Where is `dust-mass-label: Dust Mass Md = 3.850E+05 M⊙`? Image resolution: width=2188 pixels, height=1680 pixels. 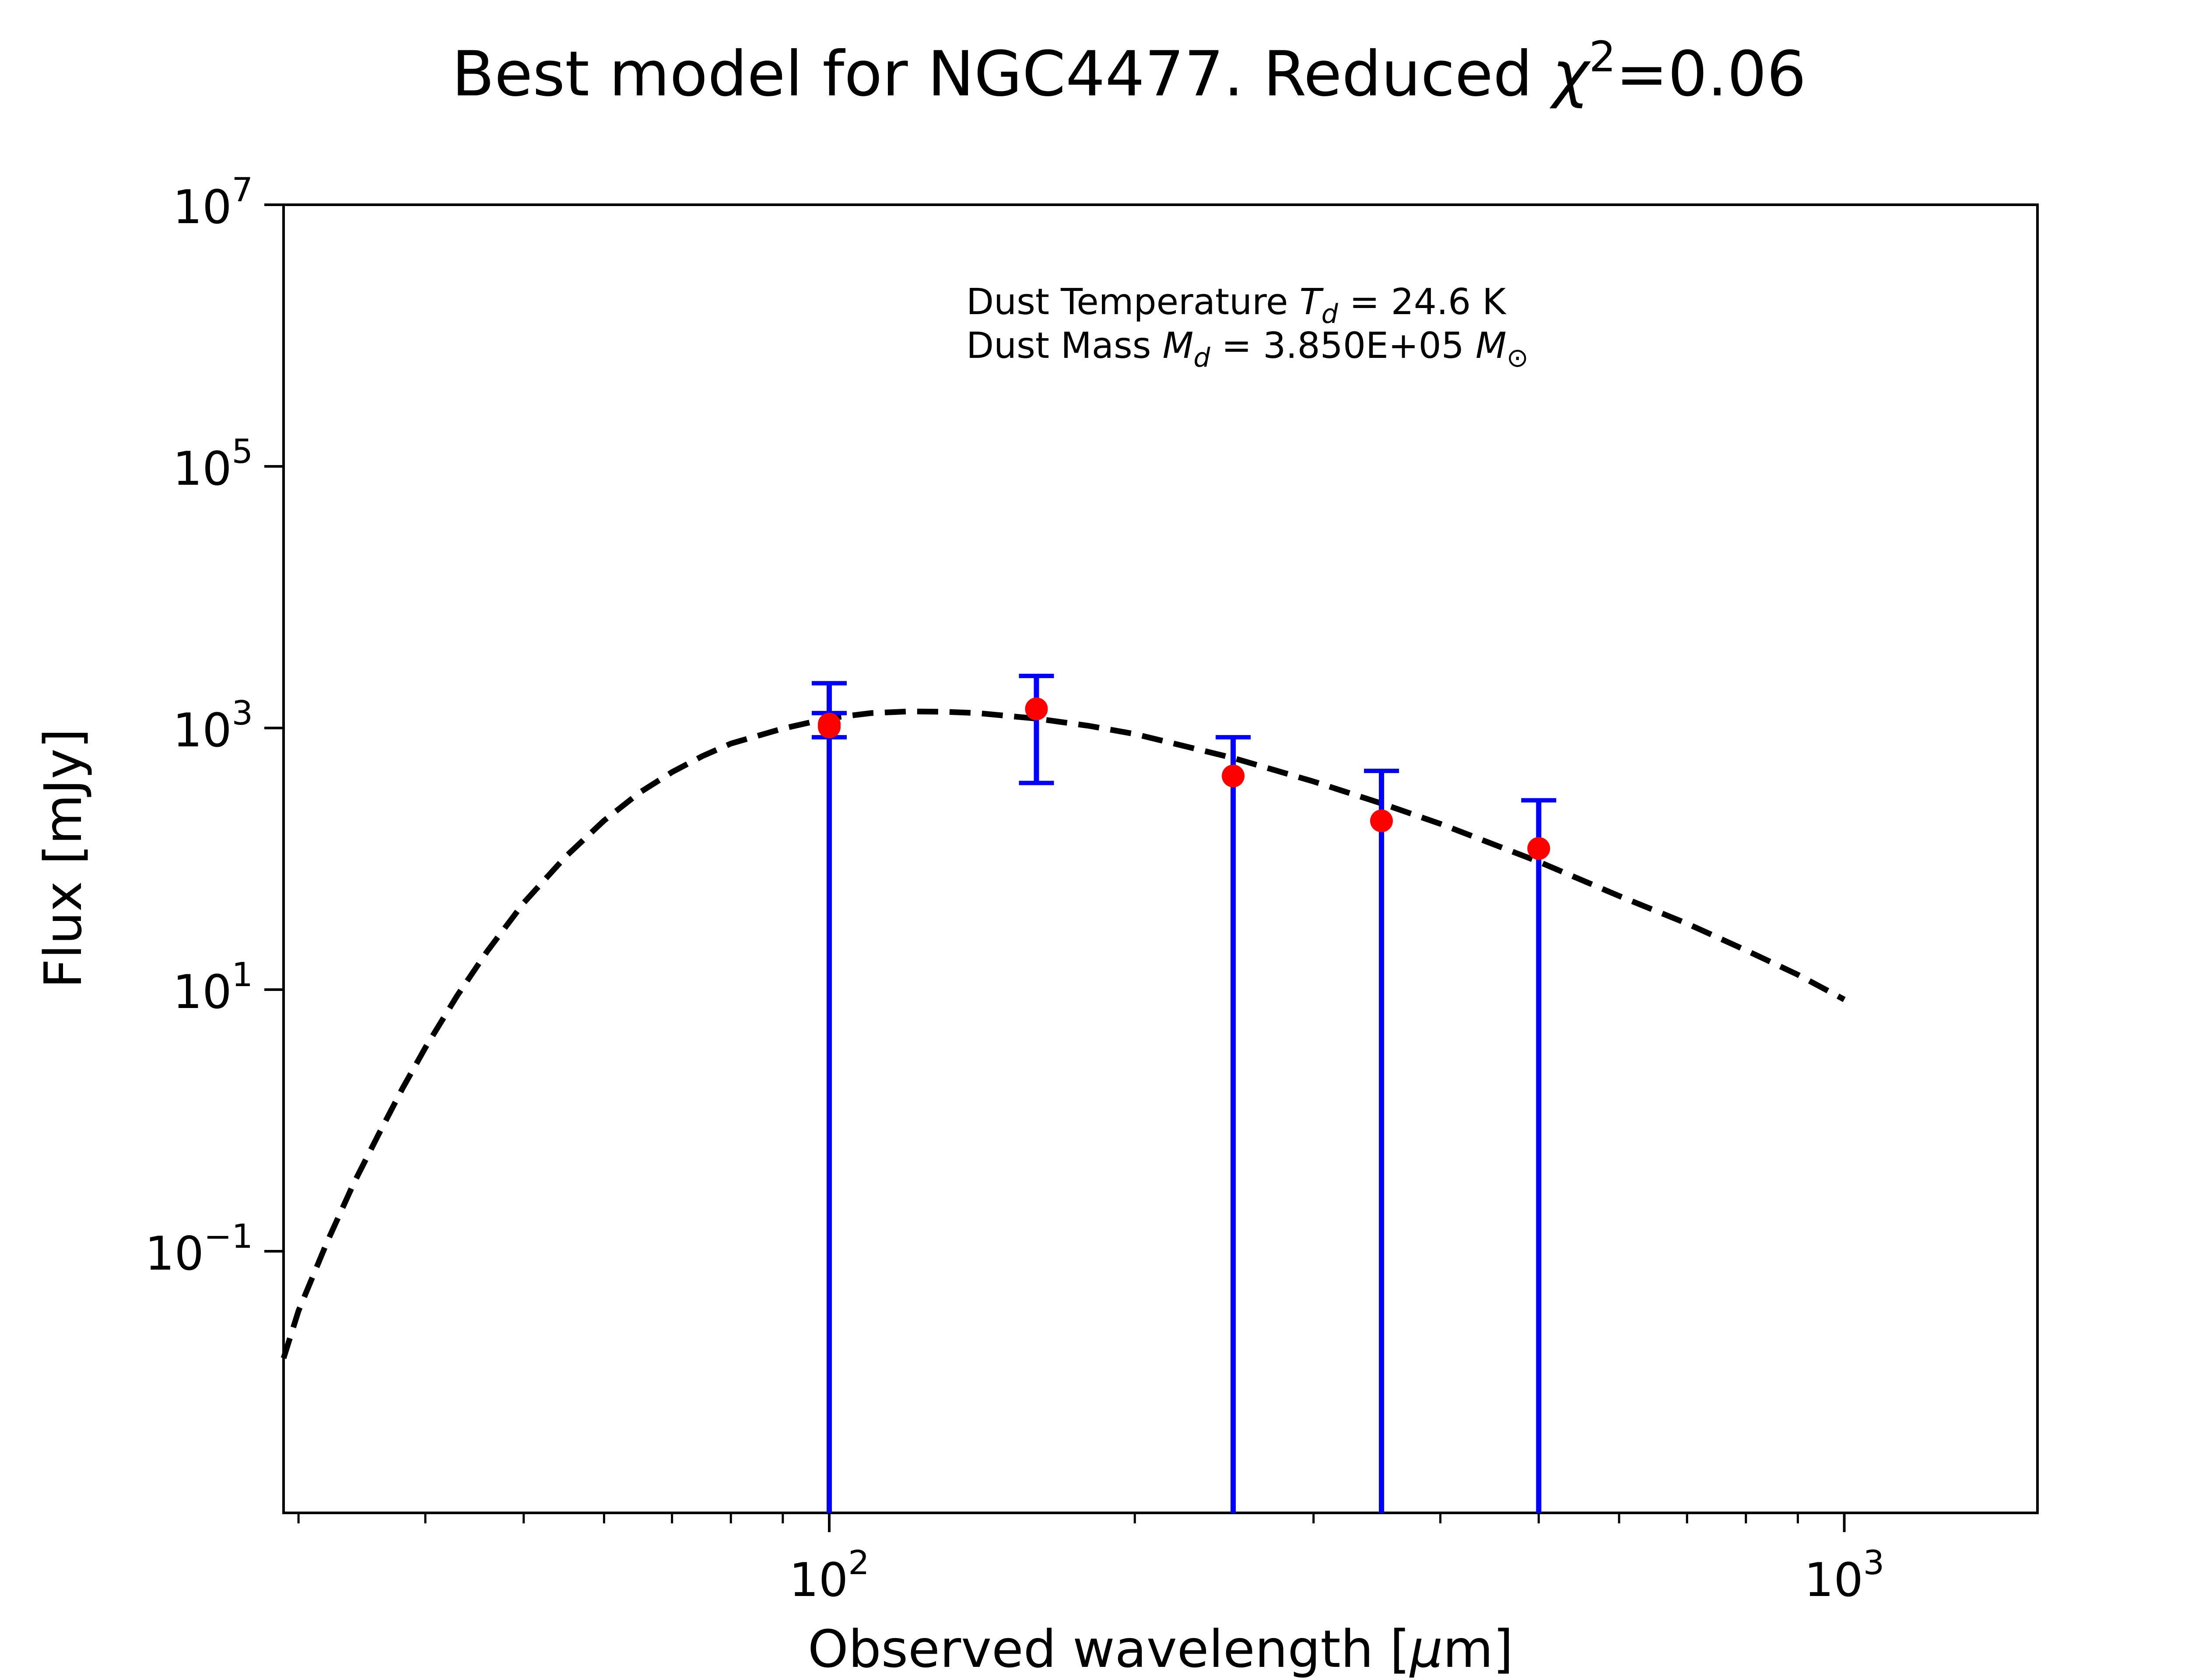 dust-mass-label: Dust Mass Md = 3.850E+05 M⊙ is located at coordinates (1247, 349).